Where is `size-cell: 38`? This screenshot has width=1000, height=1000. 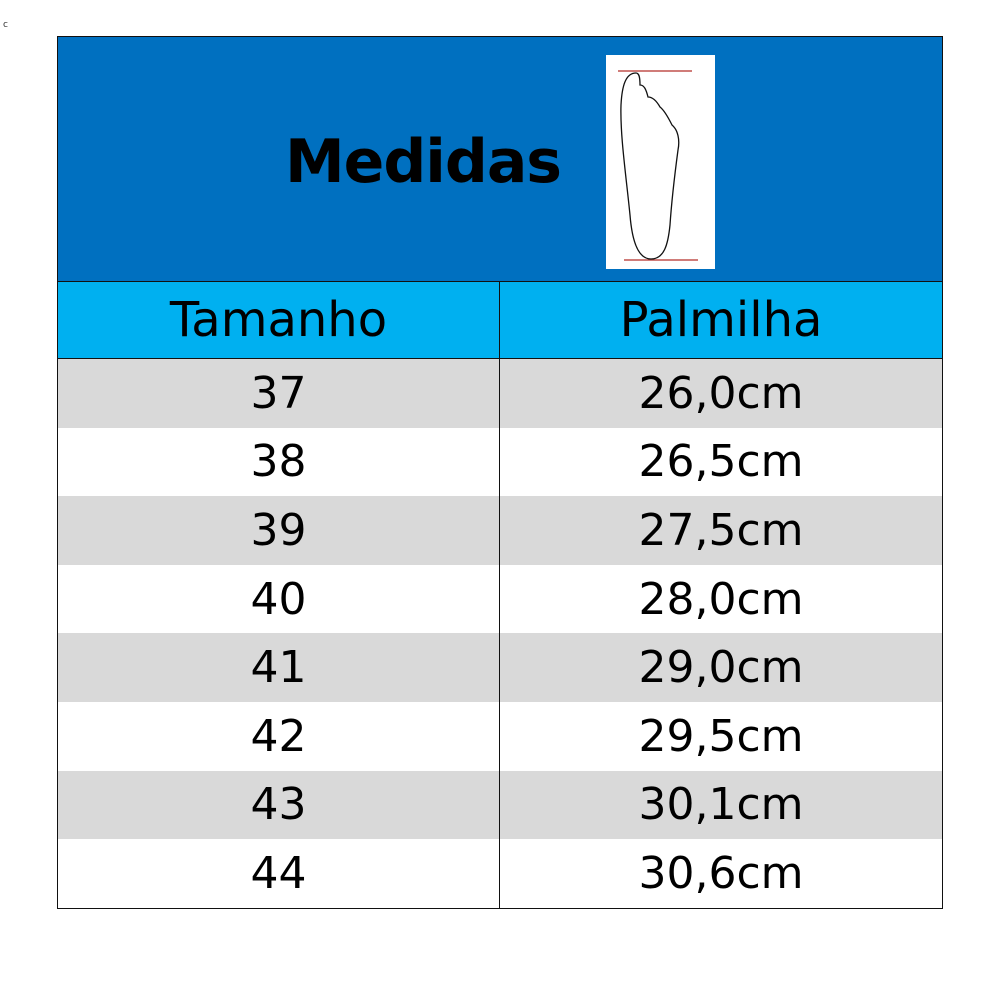 size-cell: 38 is located at coordinates (279, 462).